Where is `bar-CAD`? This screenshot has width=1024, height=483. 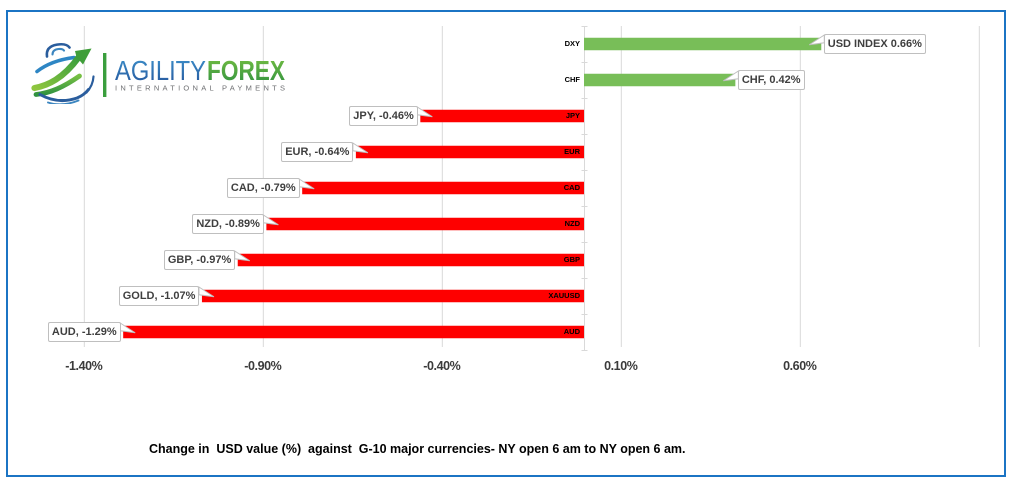 bar-CAD is located at coordinates (443, 188).